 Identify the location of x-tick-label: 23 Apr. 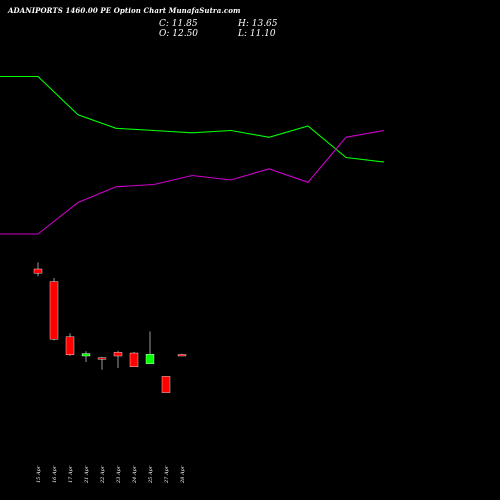
(119, 474).